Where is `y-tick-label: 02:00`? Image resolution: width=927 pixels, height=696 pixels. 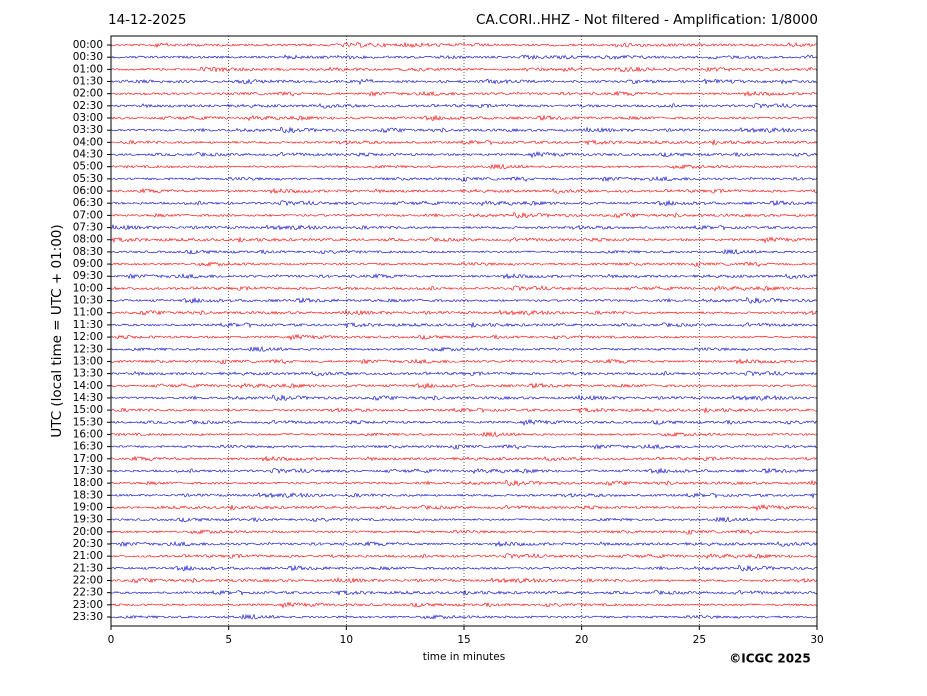
y-tick-label: 02:00 is located at coordinates (88, 94).